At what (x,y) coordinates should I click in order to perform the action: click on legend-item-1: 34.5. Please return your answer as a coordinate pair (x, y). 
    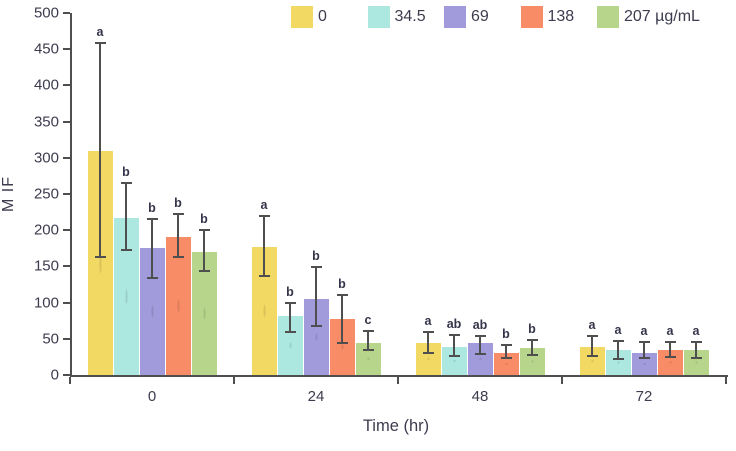
    Looking at the image, I should click on (406, 17).